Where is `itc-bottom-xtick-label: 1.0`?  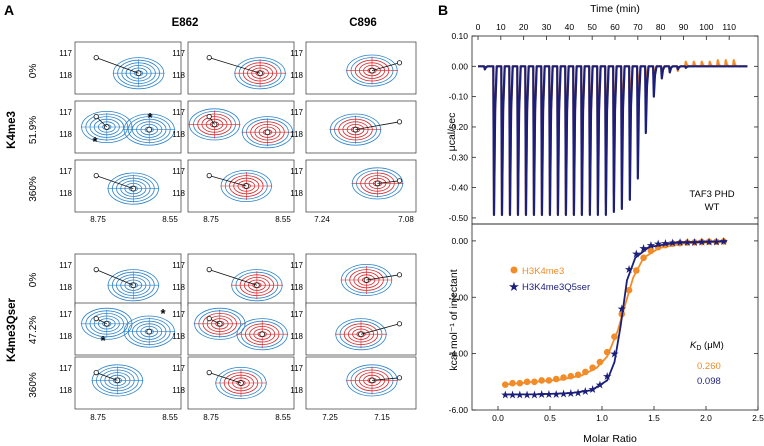
itc-bottom-xtick-label: 1.0 is located at coordinates (602, 418).